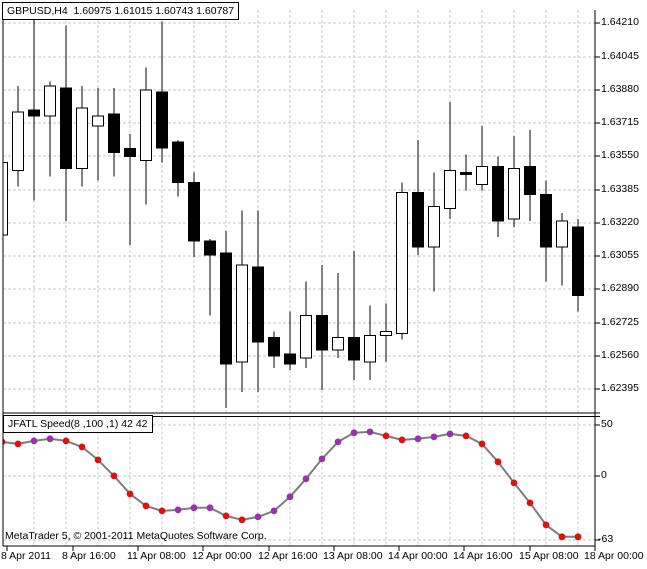  I want to click on indicator-label: JFATL Speed(8 ,100 ,1) 42 42, so click(78, 424).